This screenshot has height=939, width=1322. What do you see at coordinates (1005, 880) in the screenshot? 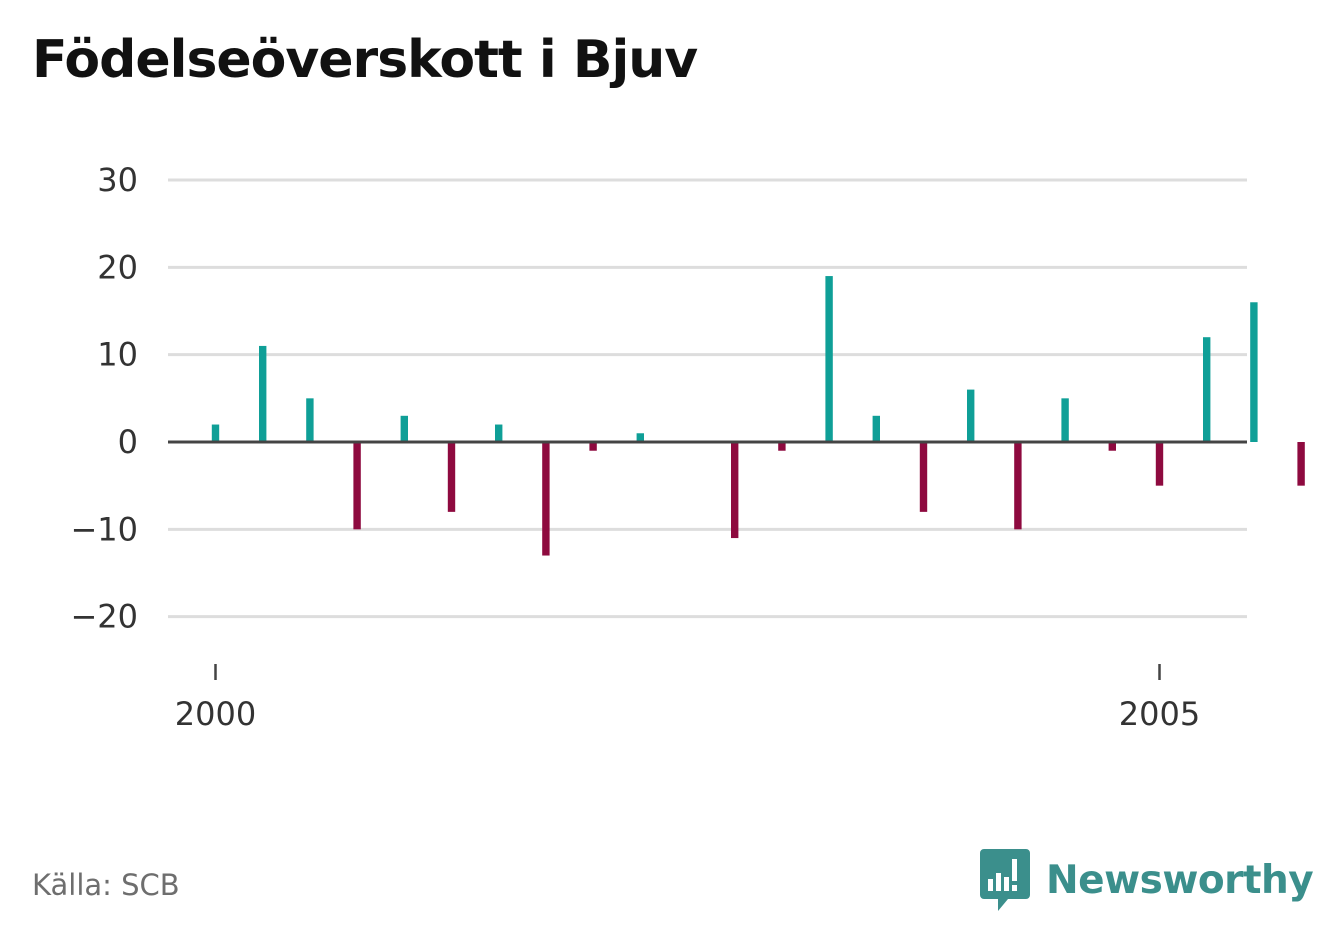
I see `newsworthy-logo-icon` at bounding box center [1005, 880].